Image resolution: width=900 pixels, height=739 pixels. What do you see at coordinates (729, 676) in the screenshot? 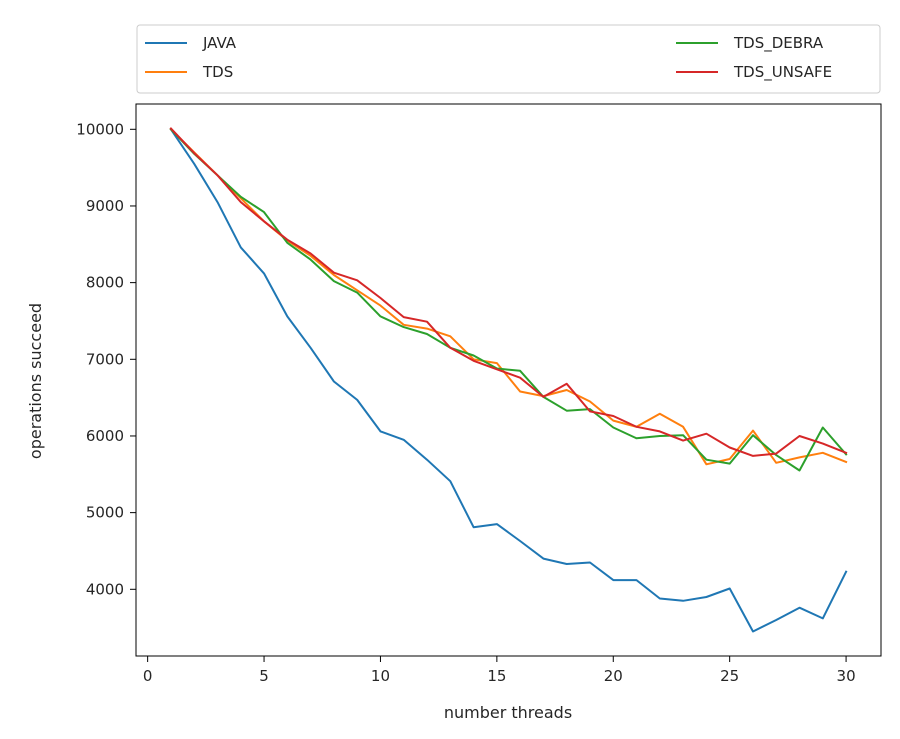
I see `x-tick-label: 25` at bounding box center [729, 676].